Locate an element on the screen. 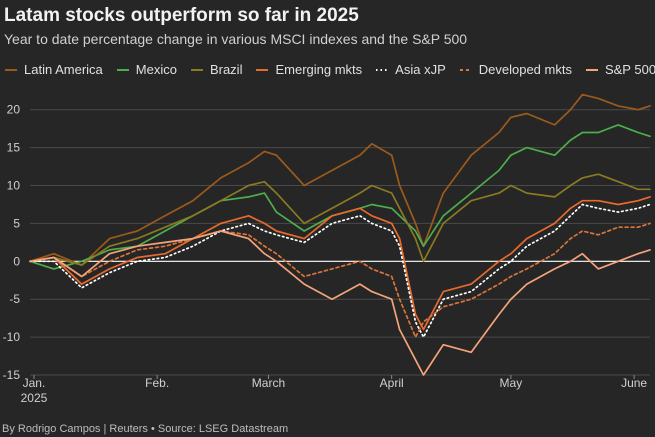  chart-title: Latam stocks outperform so far in 2025 is located at coordinates (181, 15).